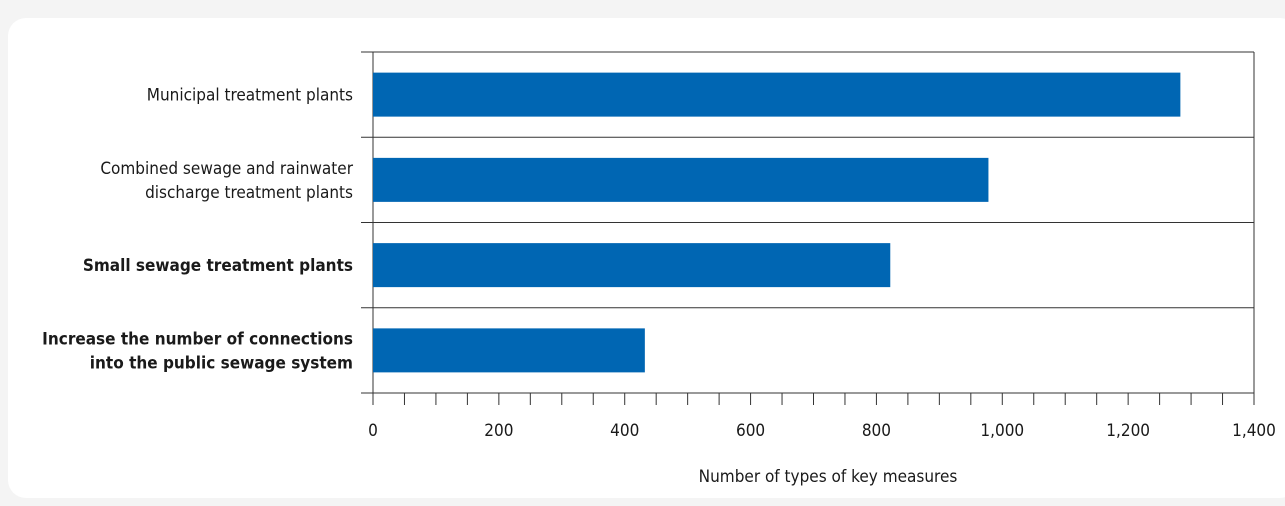  Describe the element at coordinates (249, 193) in the screenshot. I see `category-label-line: discharge treatment plants` at that location.